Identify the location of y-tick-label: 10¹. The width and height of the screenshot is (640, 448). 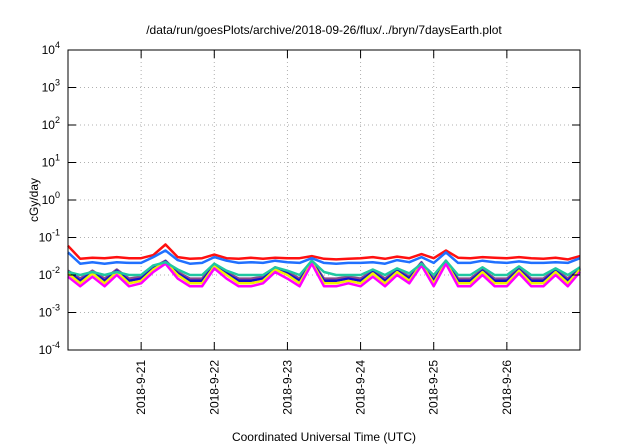
(51, 161).